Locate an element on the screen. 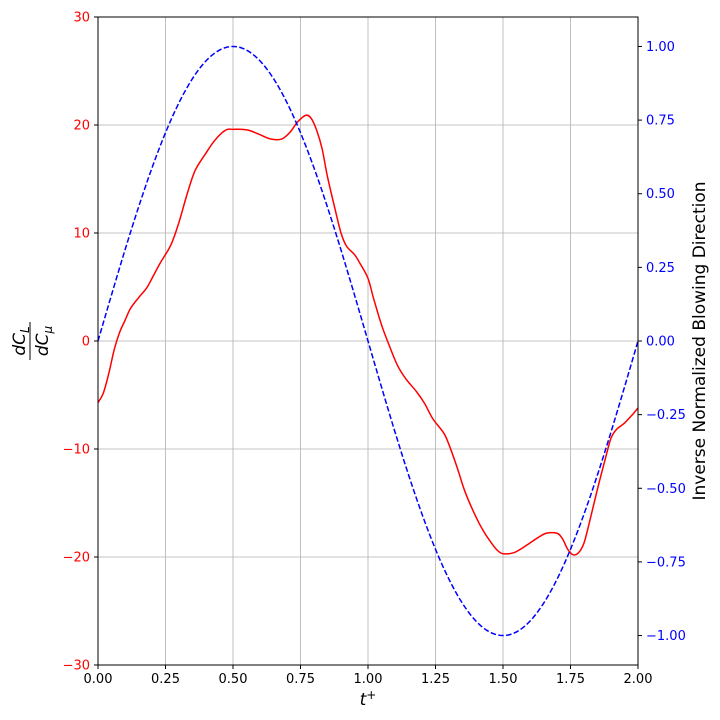 The width and height of the screenshot is (720, 720). left-tick-label: −10 is located at coordinates (76, 450).